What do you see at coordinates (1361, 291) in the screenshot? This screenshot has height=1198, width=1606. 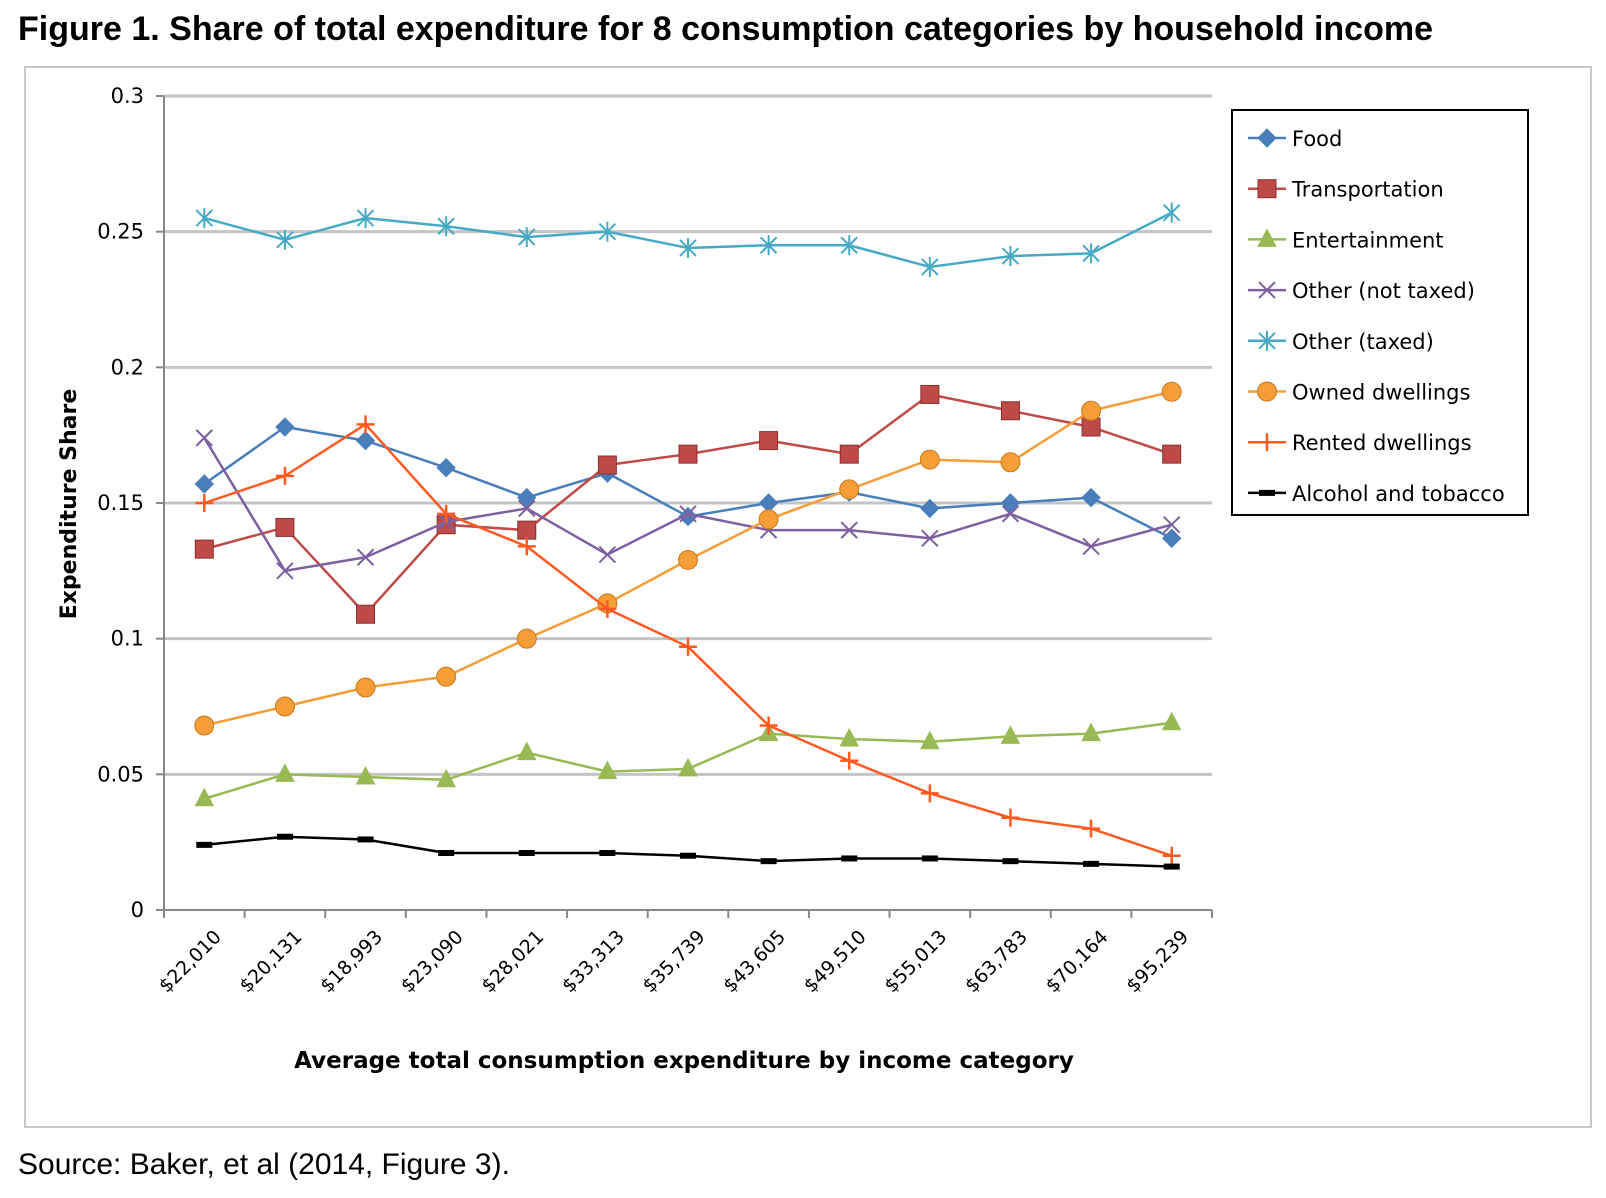 I see `legend-item: Other (not taxed)` at bounding box center [1361, 291].